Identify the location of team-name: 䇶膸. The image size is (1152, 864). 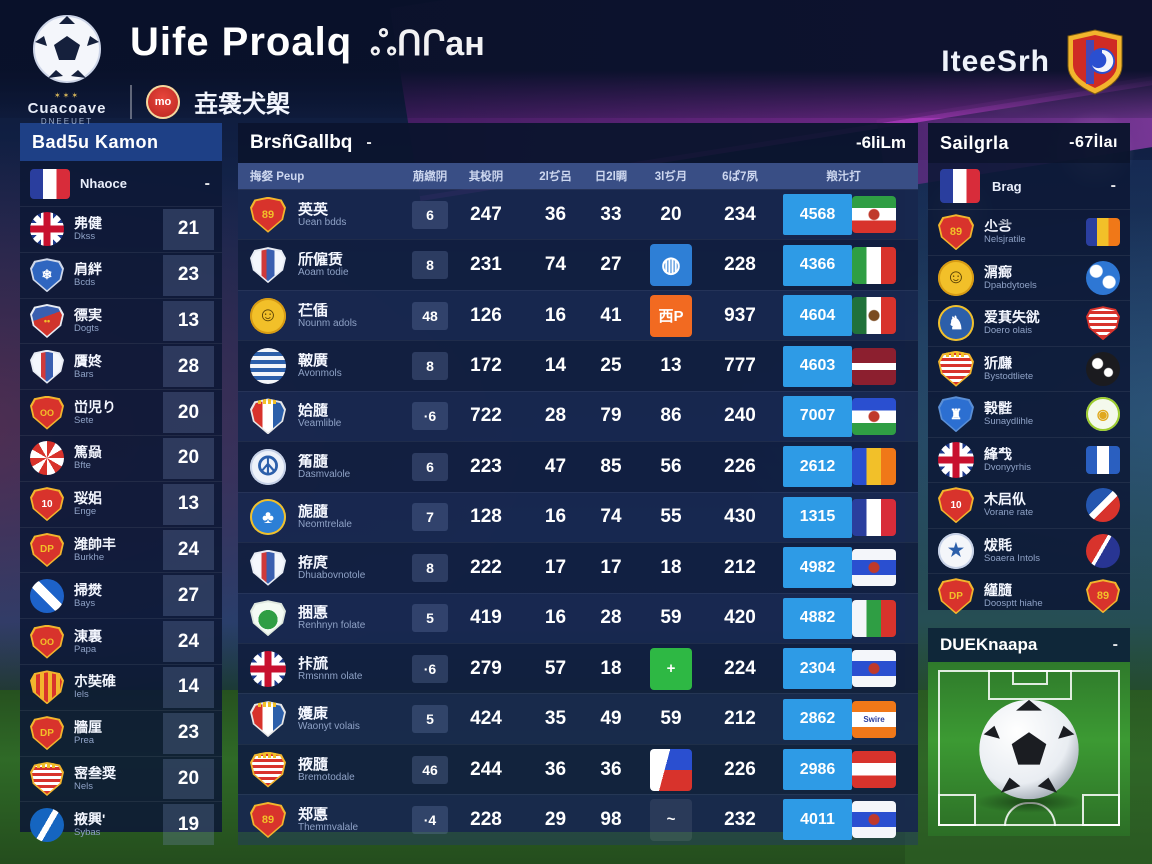
(313, 461).